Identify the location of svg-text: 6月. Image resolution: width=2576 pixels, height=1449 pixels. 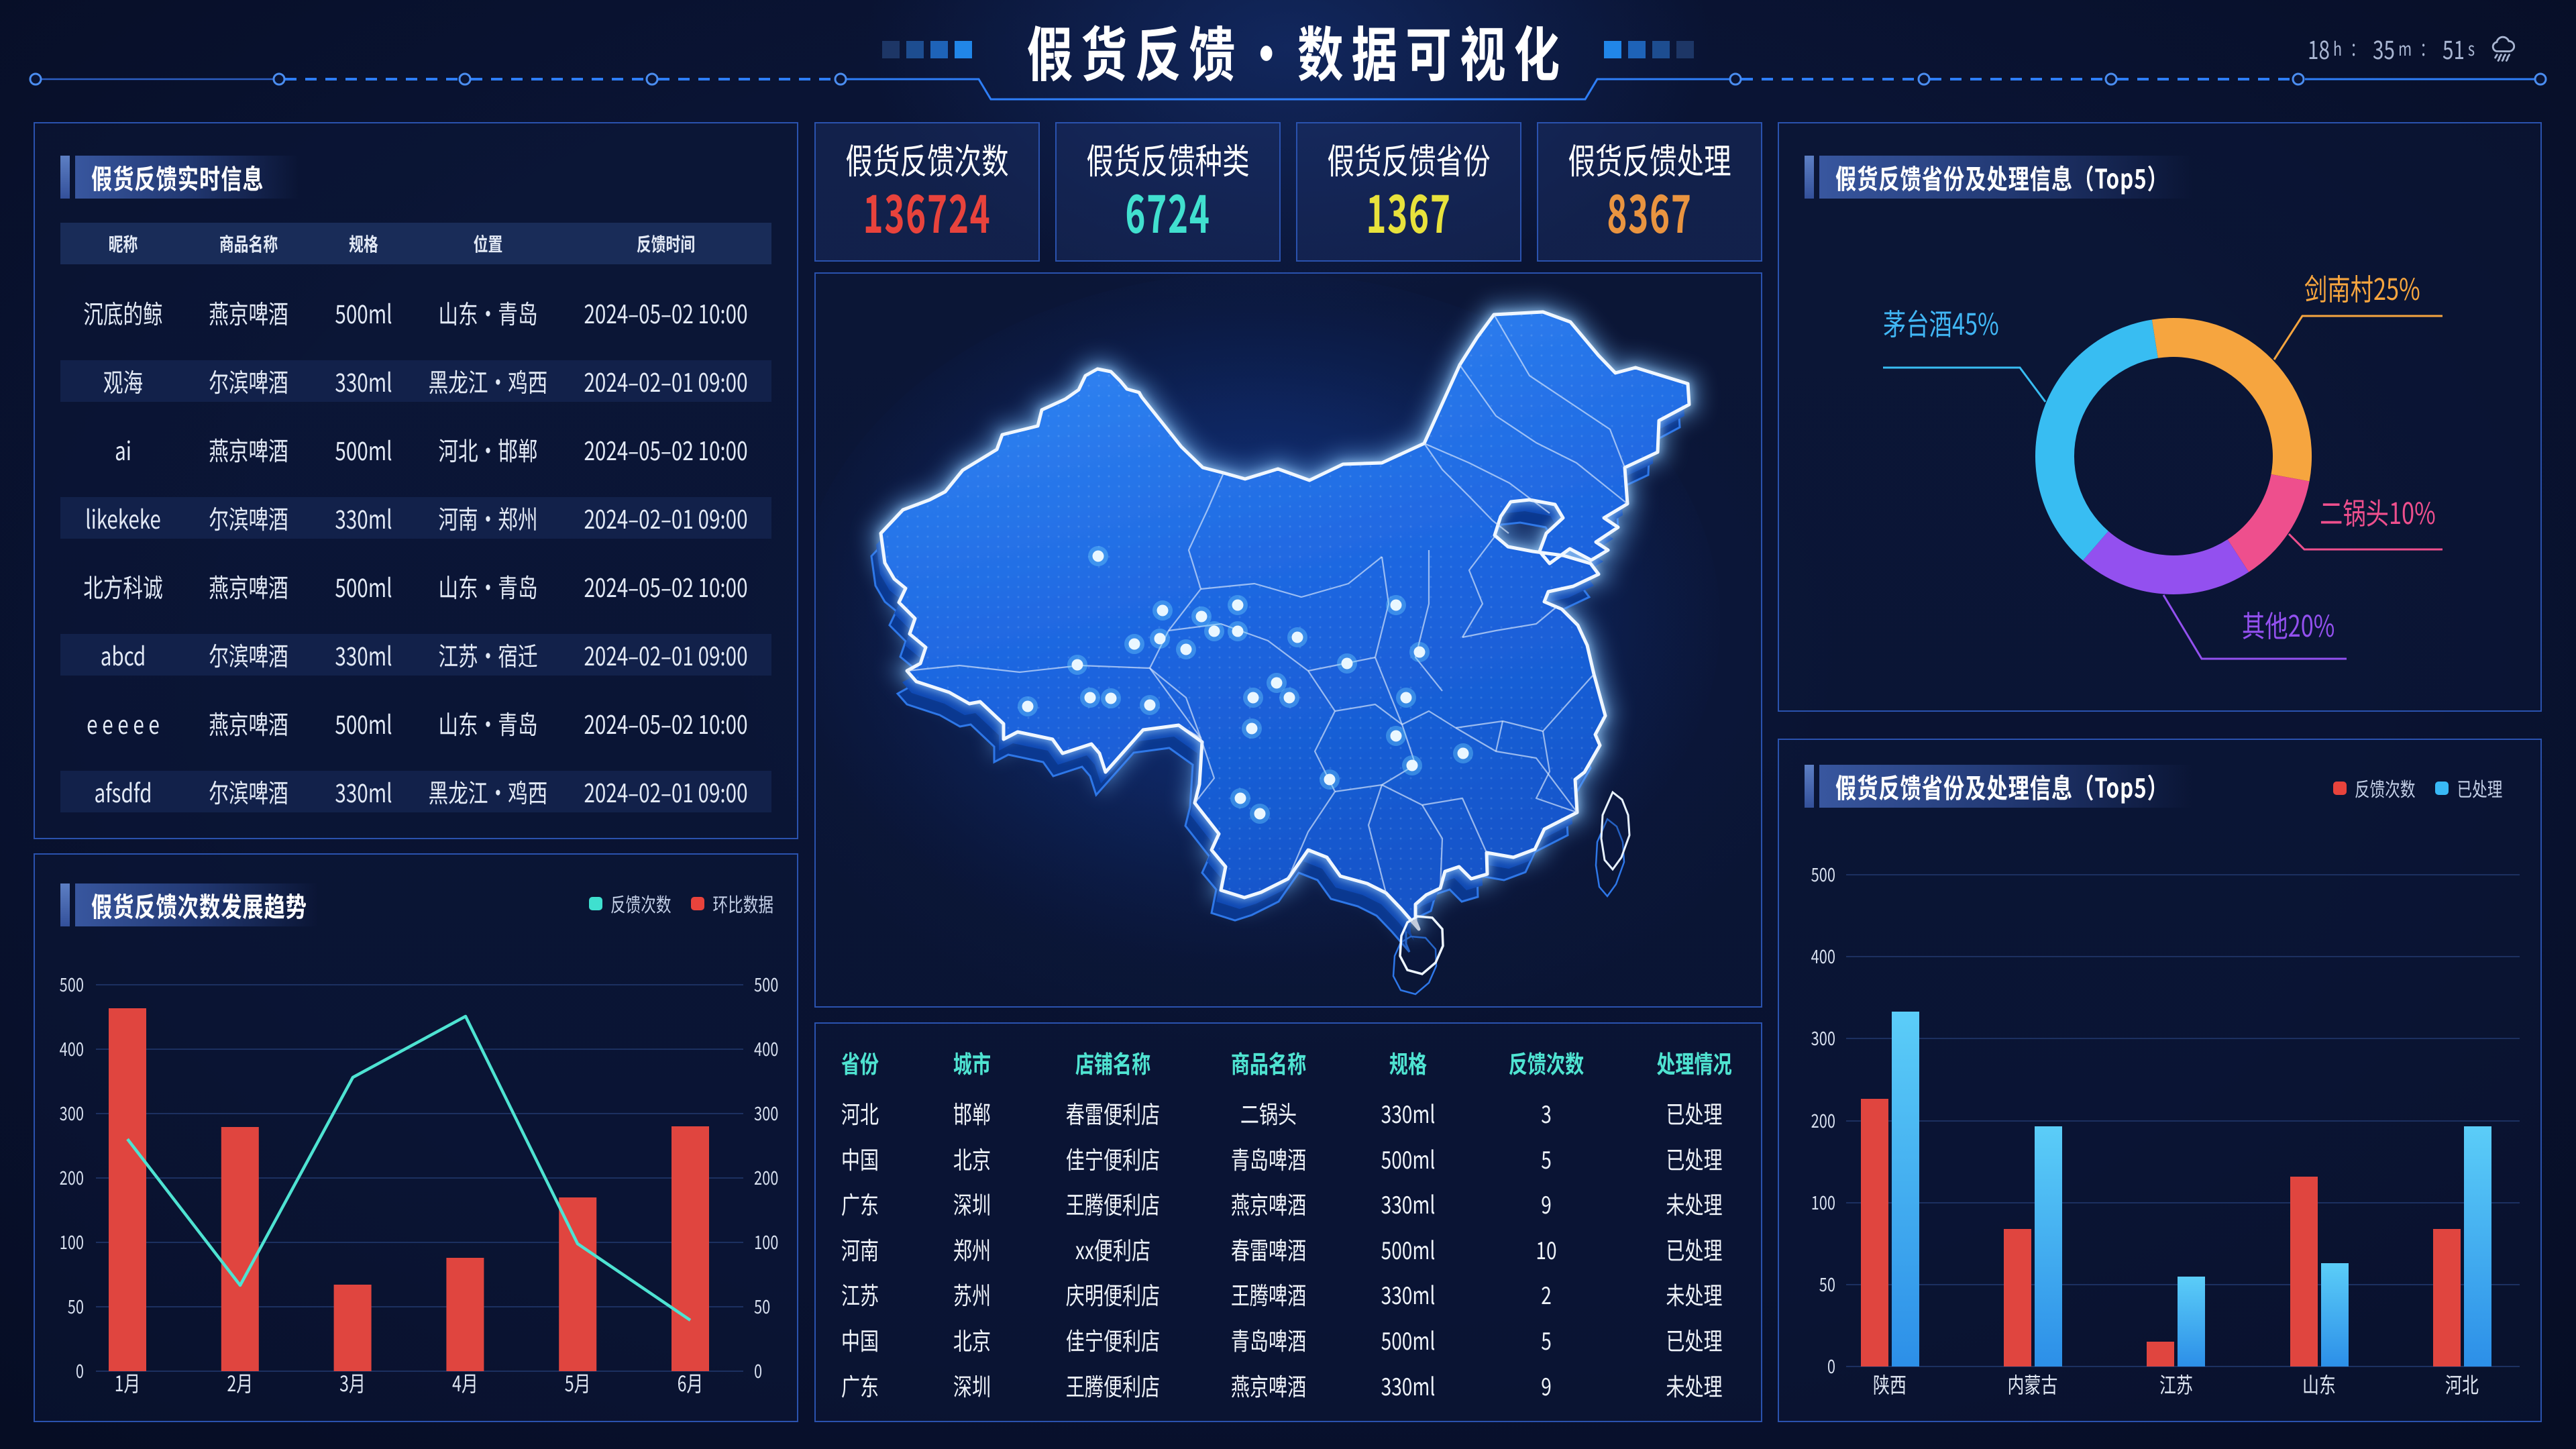
(691, 1382).